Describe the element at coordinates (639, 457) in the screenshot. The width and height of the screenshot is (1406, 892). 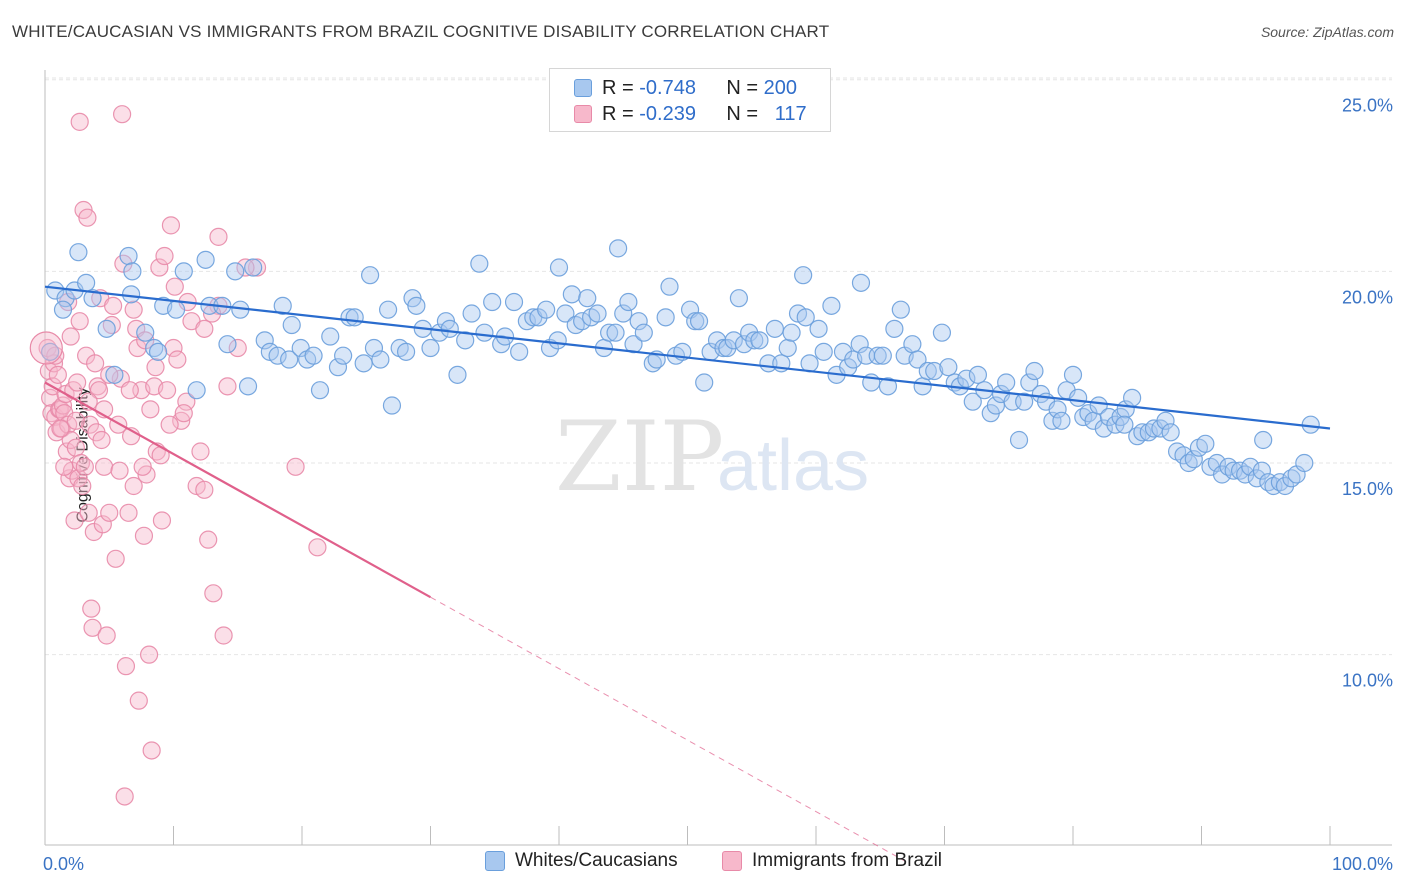
I see `watermark-zip: ZIP` at that location.